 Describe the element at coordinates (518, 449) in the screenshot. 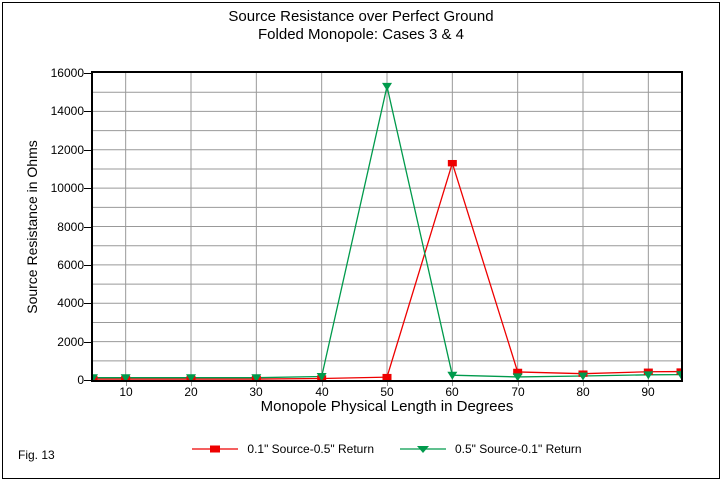

I see `legend-label: 0.5" Source-0.1" Return` at that location.